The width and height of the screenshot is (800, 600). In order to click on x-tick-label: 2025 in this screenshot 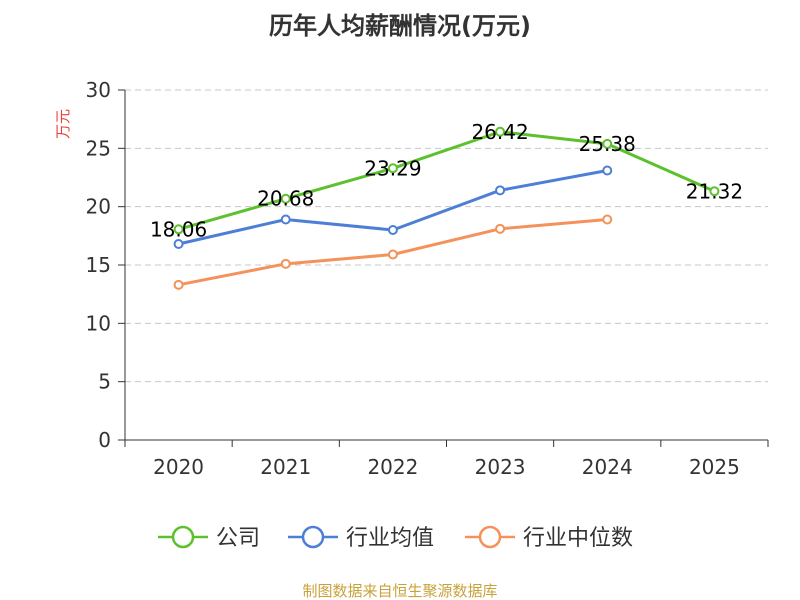, I will do `click(714, 467)`.